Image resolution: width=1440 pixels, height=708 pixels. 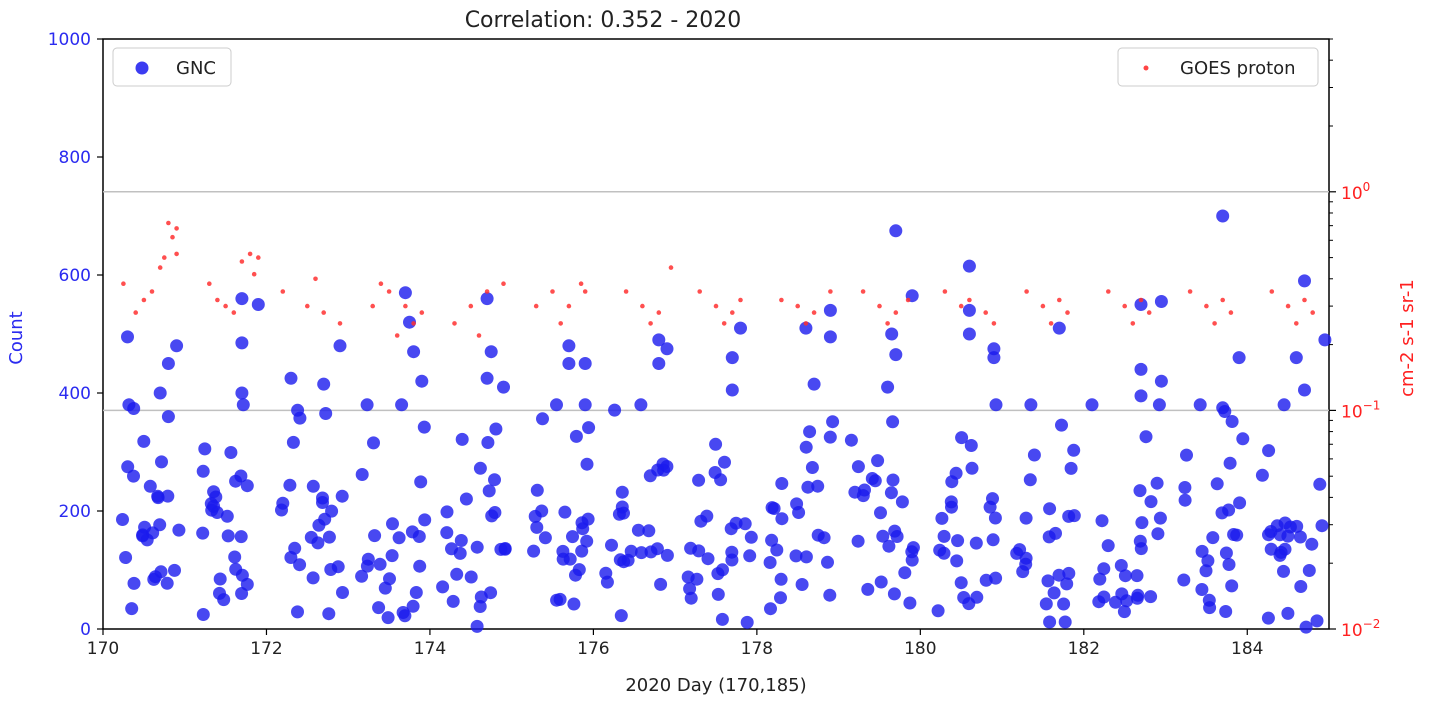 I want to click on y-left-tick-label: 1000, so click(x=69, y=40).